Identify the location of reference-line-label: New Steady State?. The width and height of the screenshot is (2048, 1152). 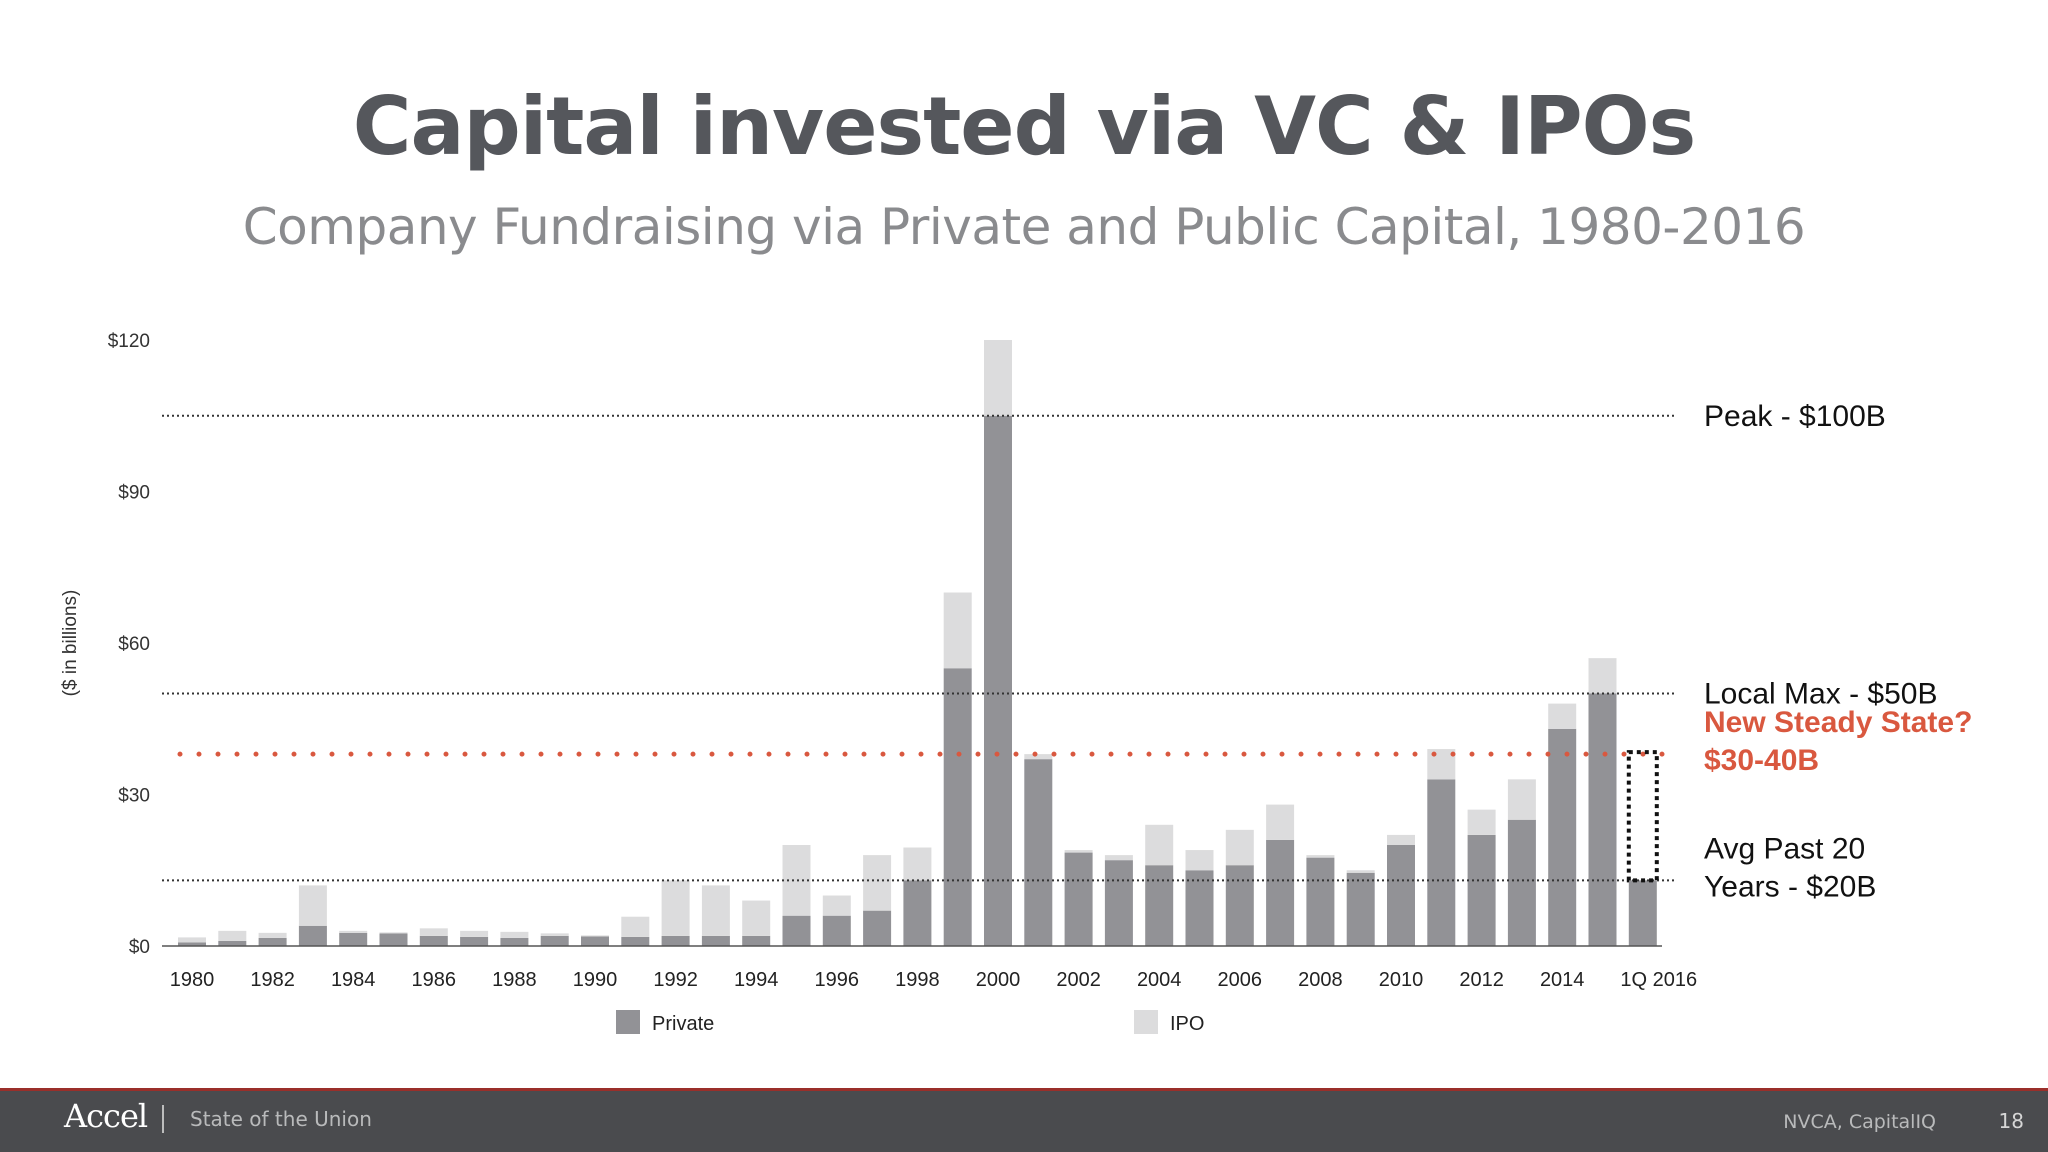
(1838, 722).